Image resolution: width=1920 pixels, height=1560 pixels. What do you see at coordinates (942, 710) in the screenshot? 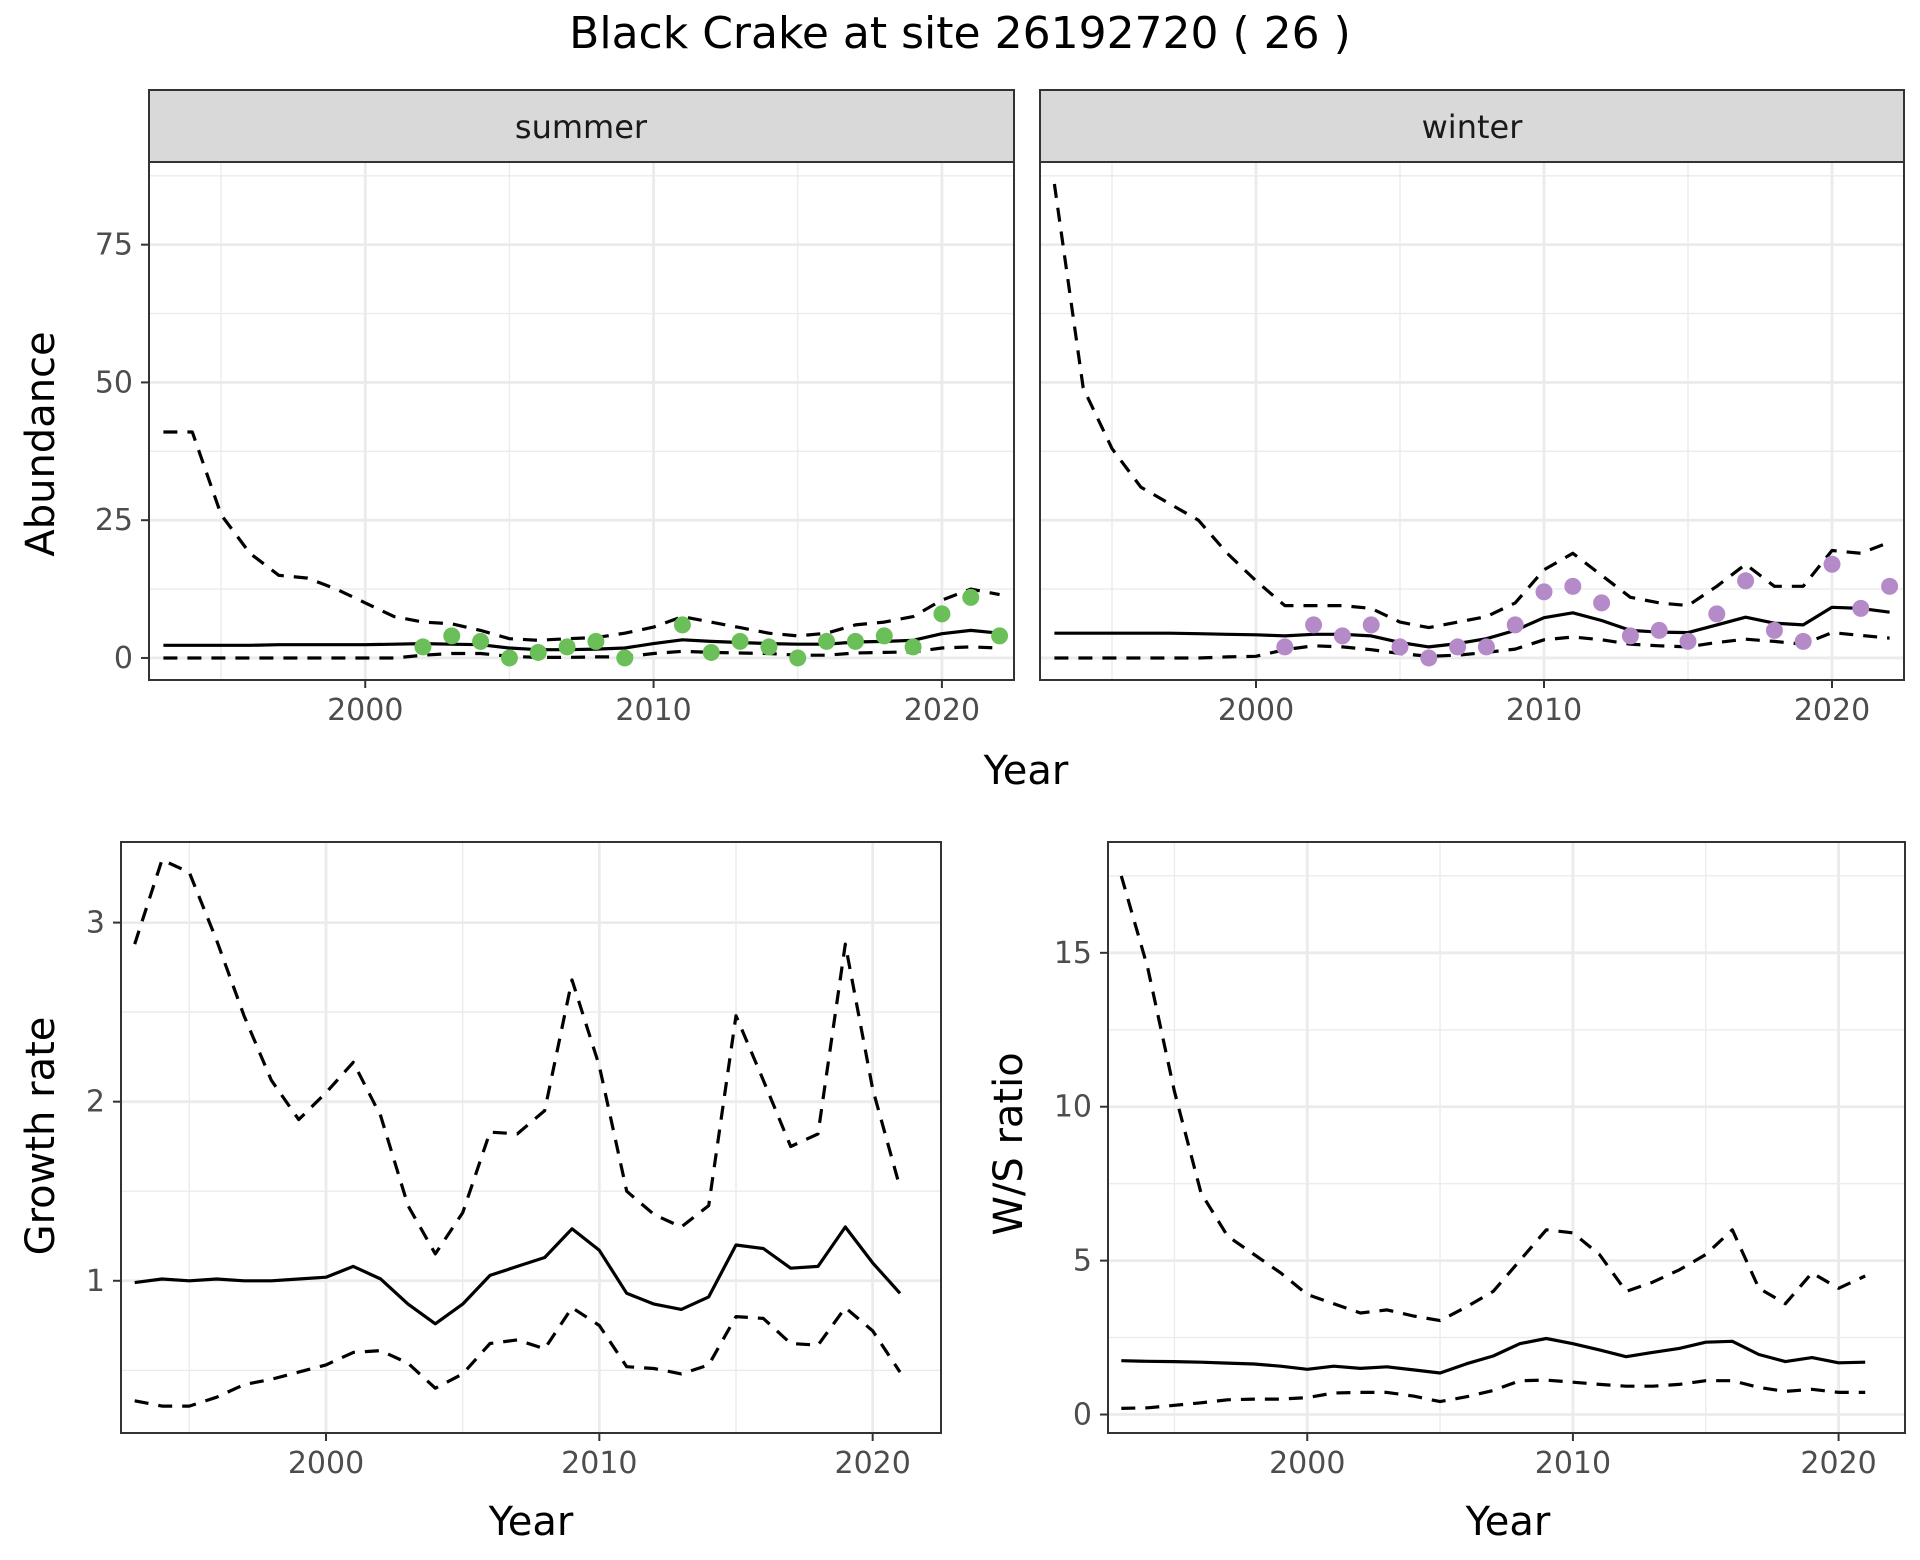
I see `summer-x-tick-label: 2020` at bounding box center [942, 710].